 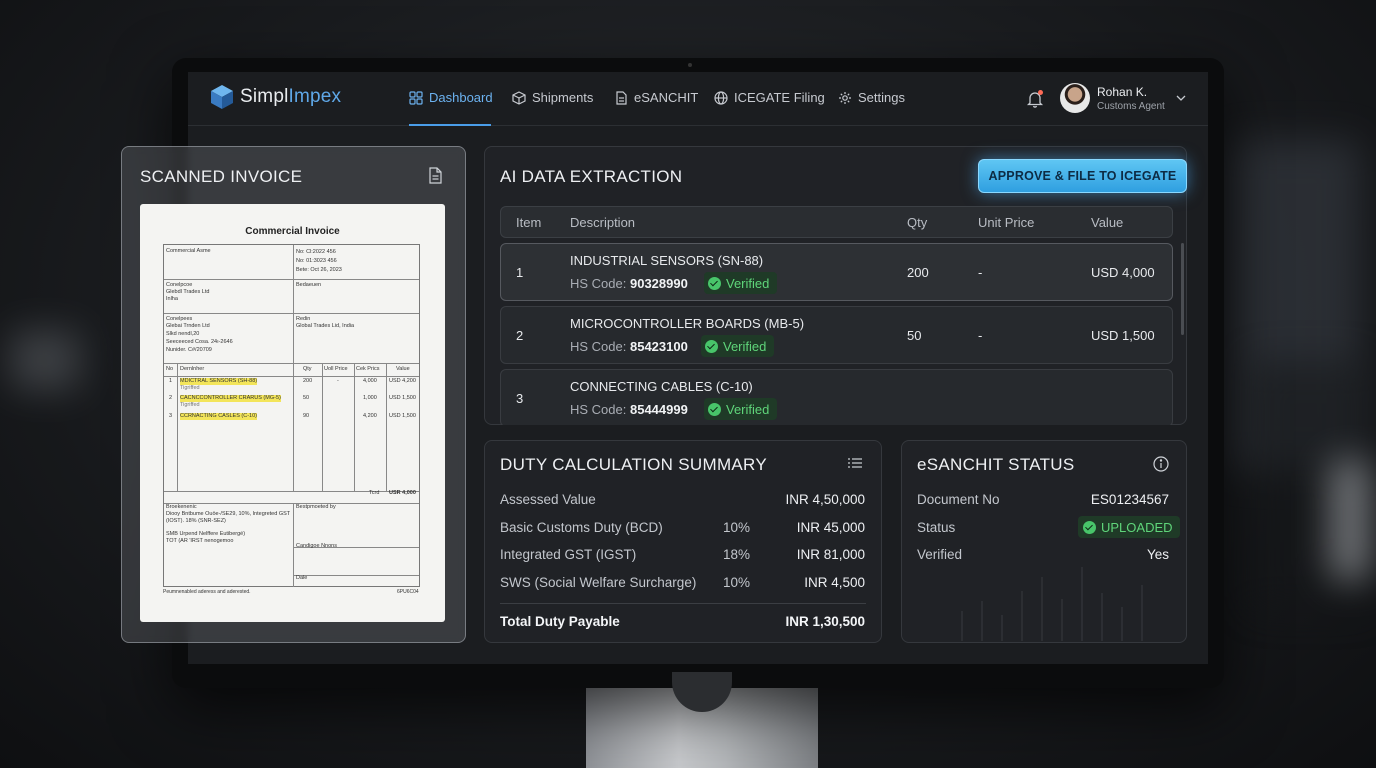 What do you see at coordinates (408, 592) in the screenshot?
I see `invoice-footer: 6PU6C04` at bounding box center [408, 592].